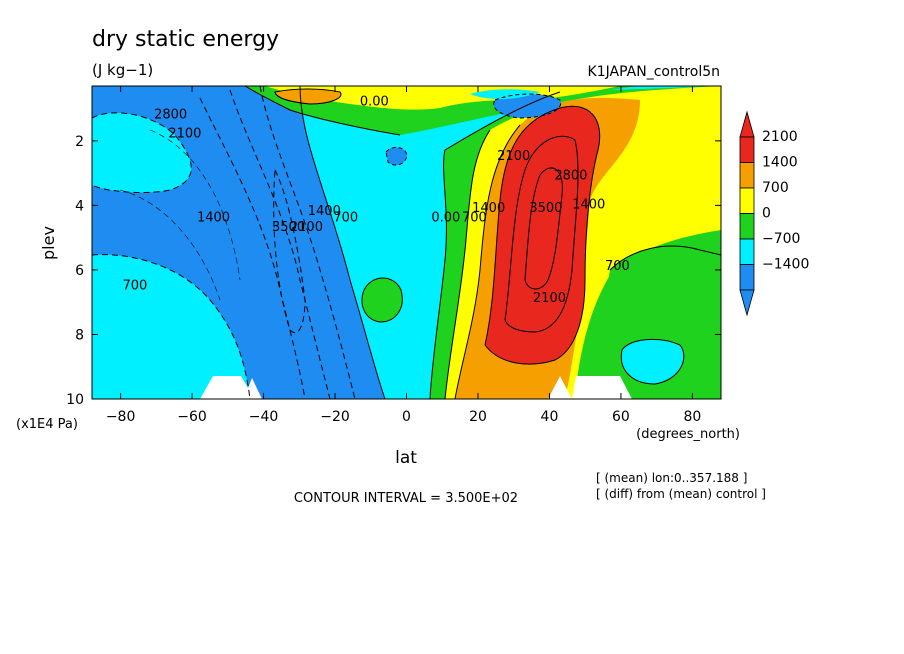 This screenshot has width=904, height=654. What do you see at coordinates (48, 243) in the screenshot?
I see `y-axis-label: plev` at bounding box center [48, 243].